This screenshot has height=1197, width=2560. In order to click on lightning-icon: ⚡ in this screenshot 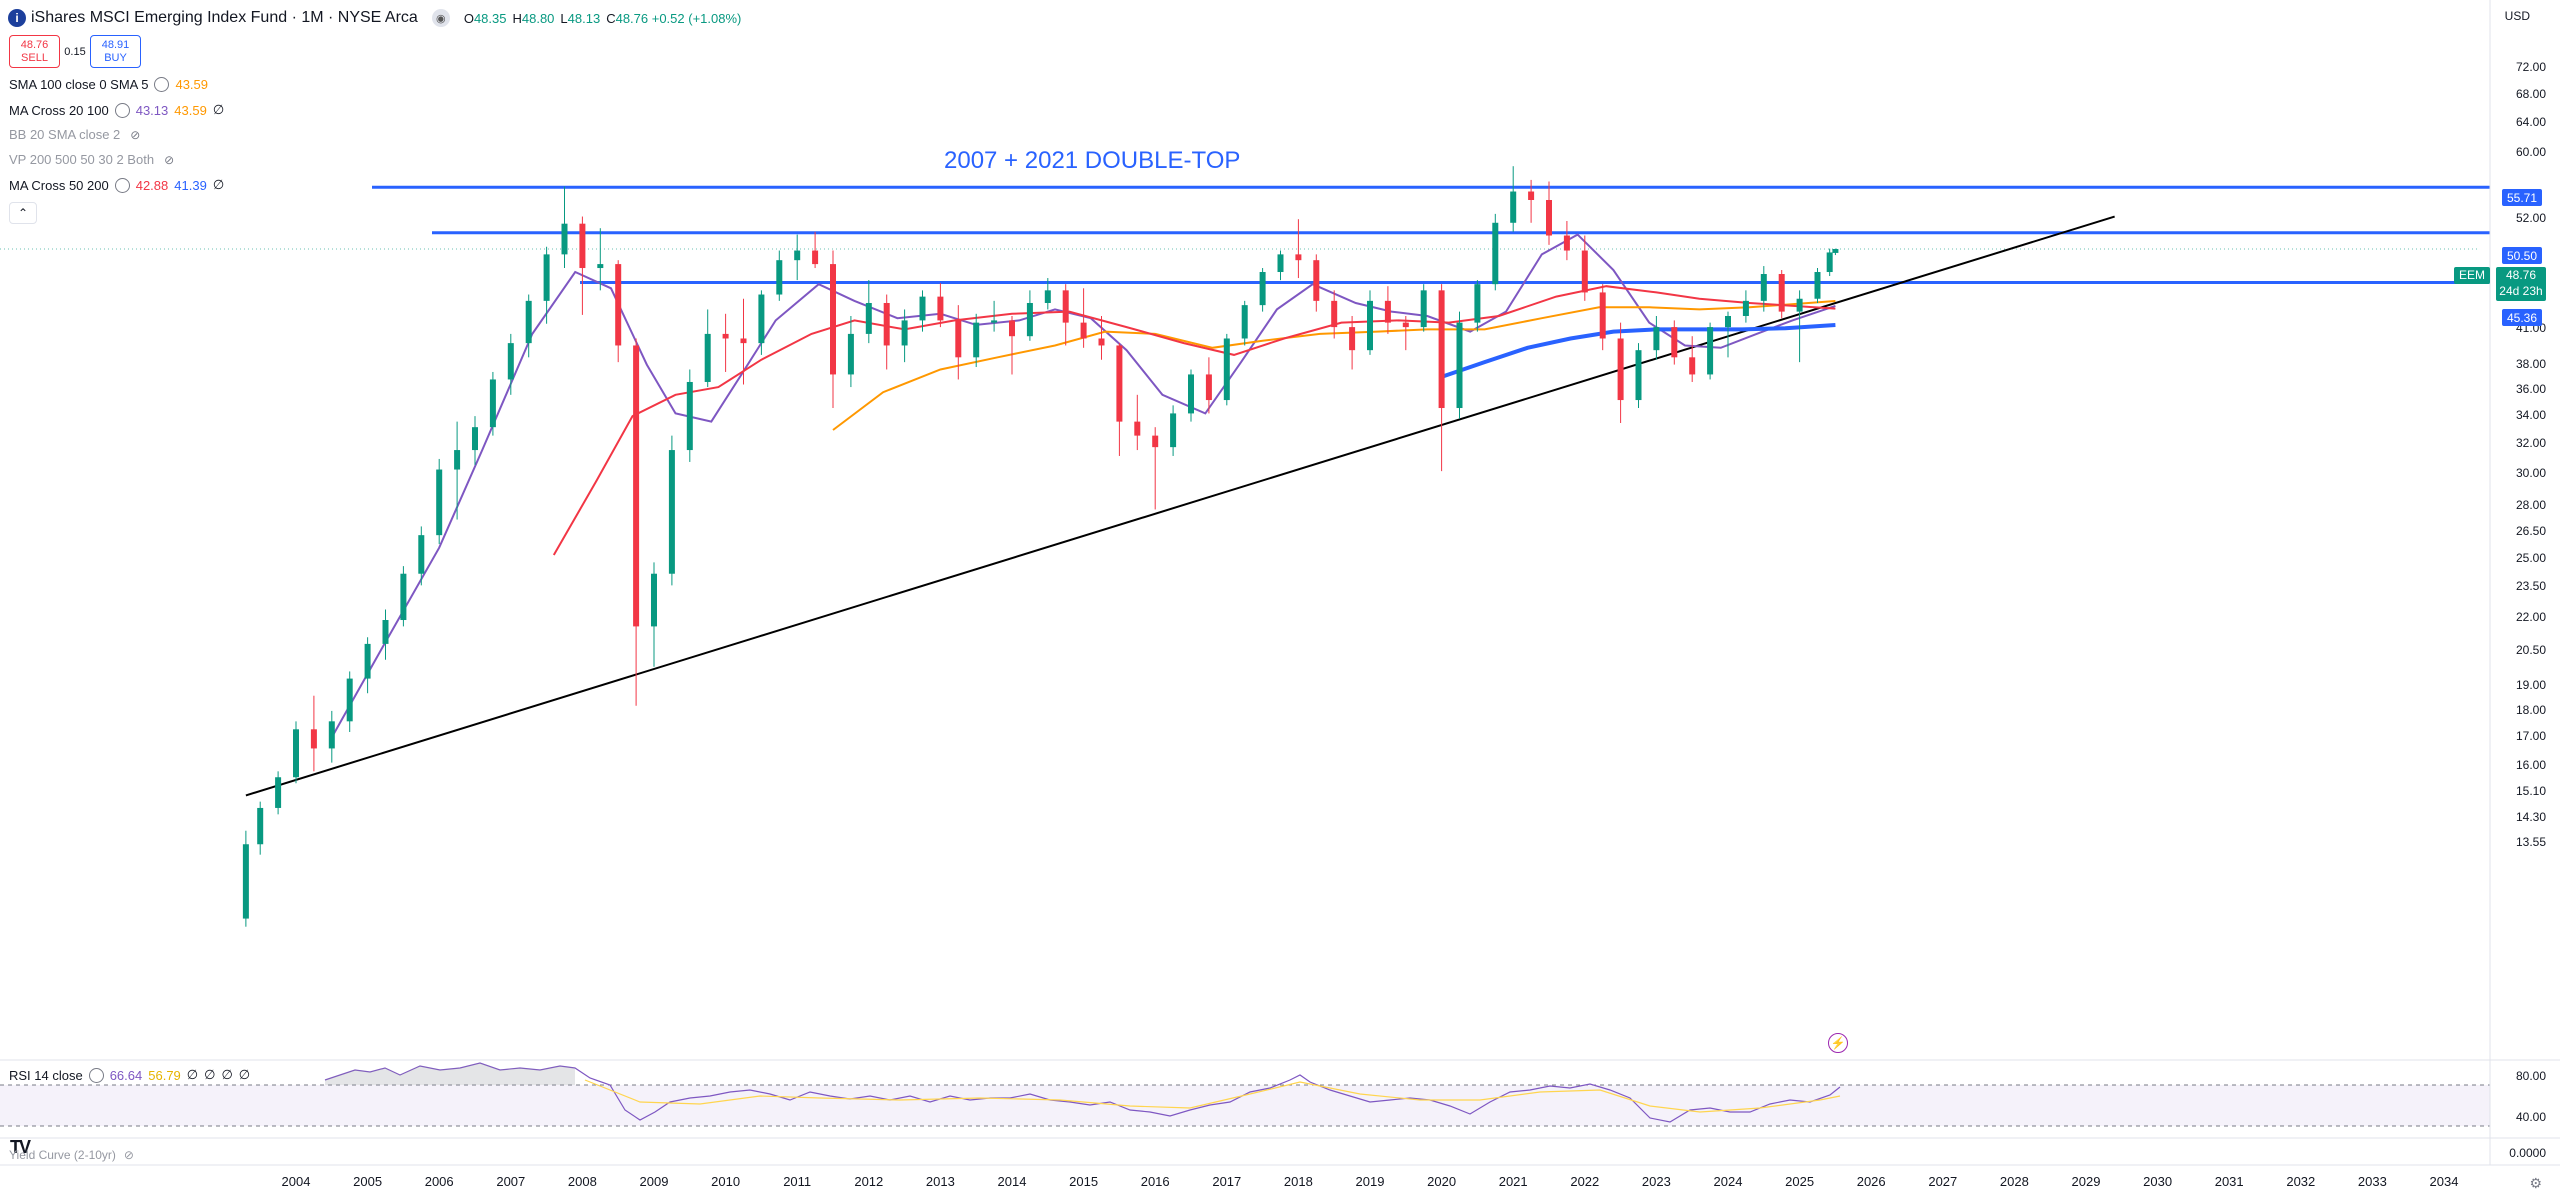, I will do `click(1838, 1043)`.